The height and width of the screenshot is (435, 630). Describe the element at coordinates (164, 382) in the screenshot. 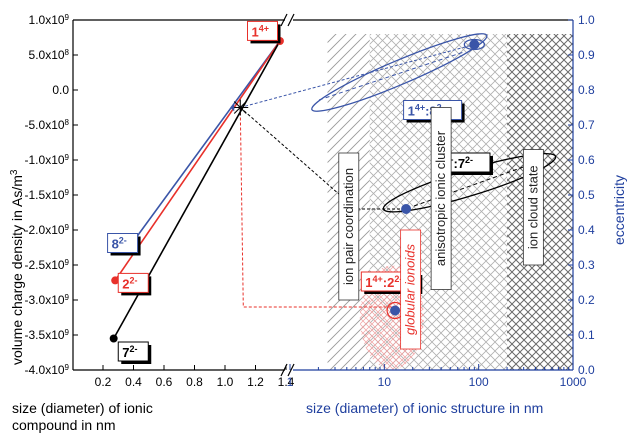

I see `x-tick-label: 0.6` at that location.